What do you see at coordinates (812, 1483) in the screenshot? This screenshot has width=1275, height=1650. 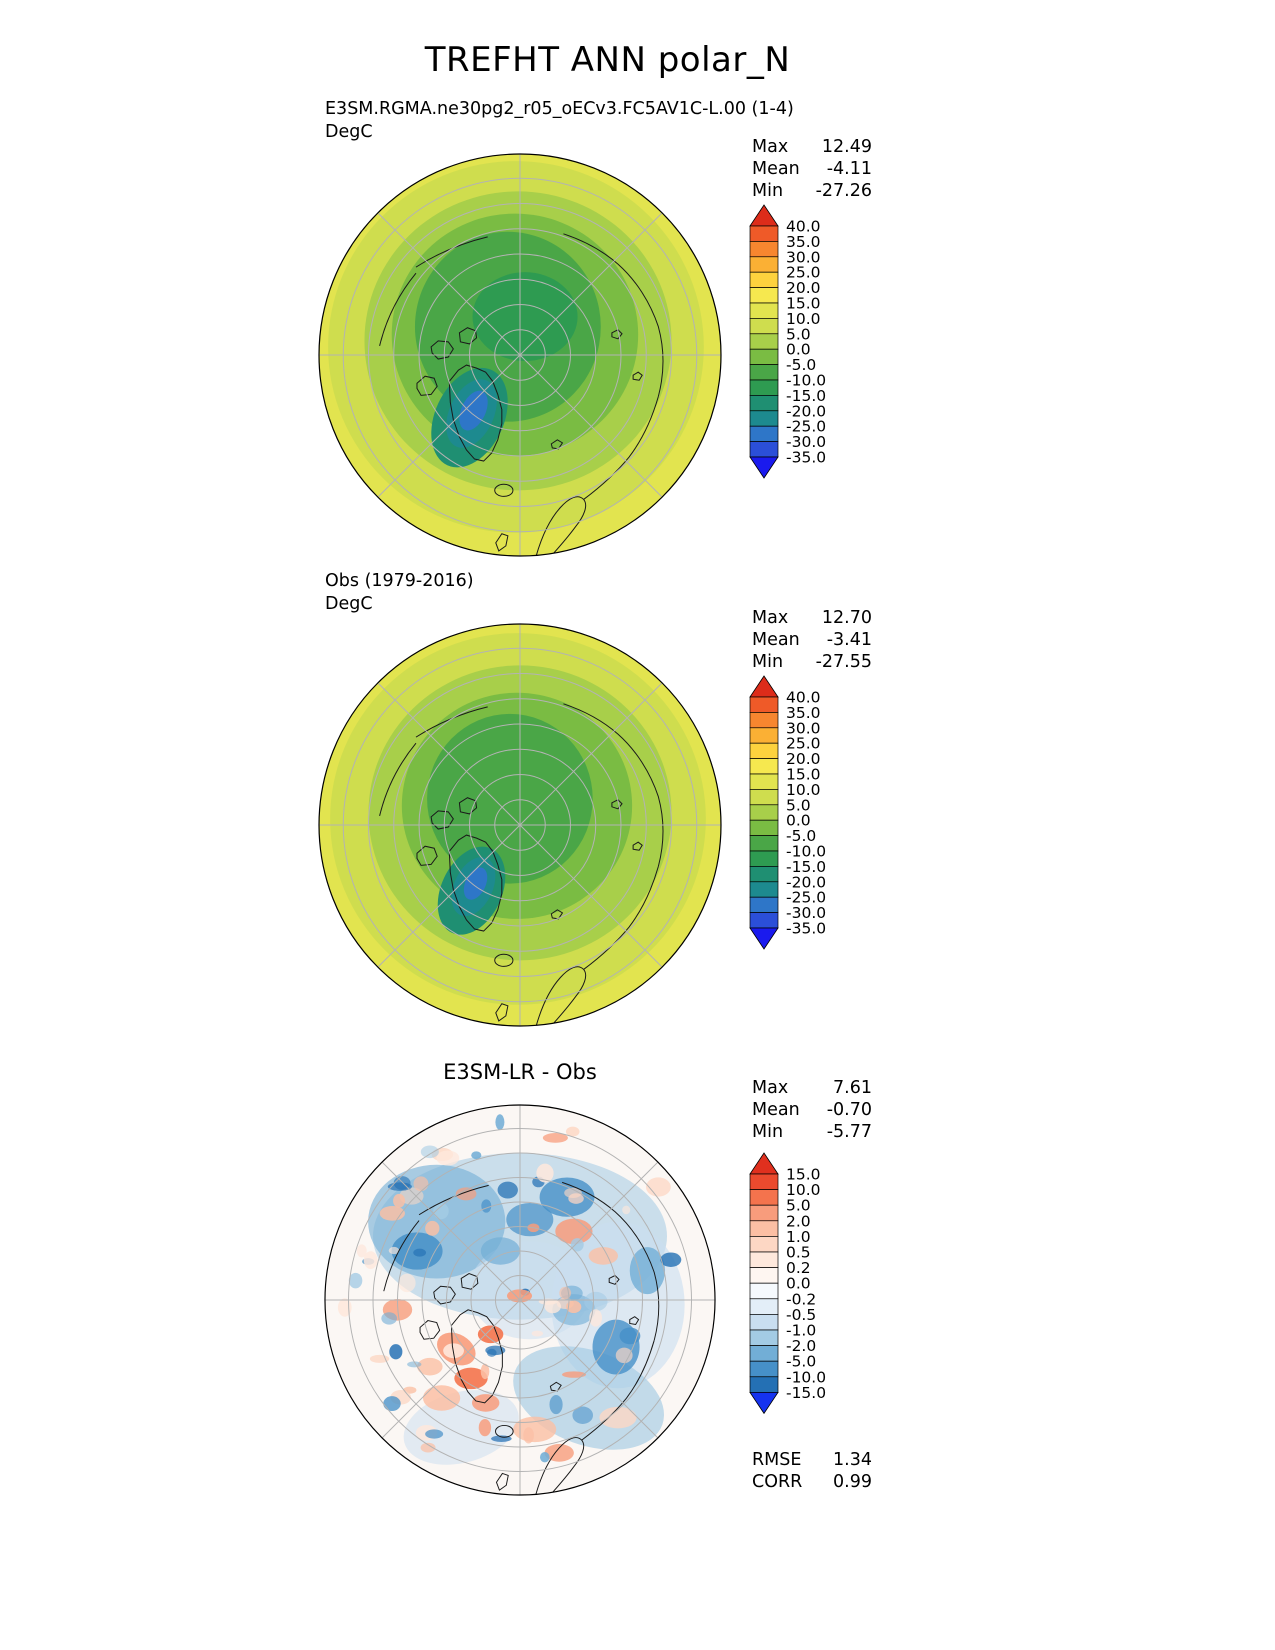 I see `metric-row-corr: CORR 0.99` at bounding box center [812, 1483].